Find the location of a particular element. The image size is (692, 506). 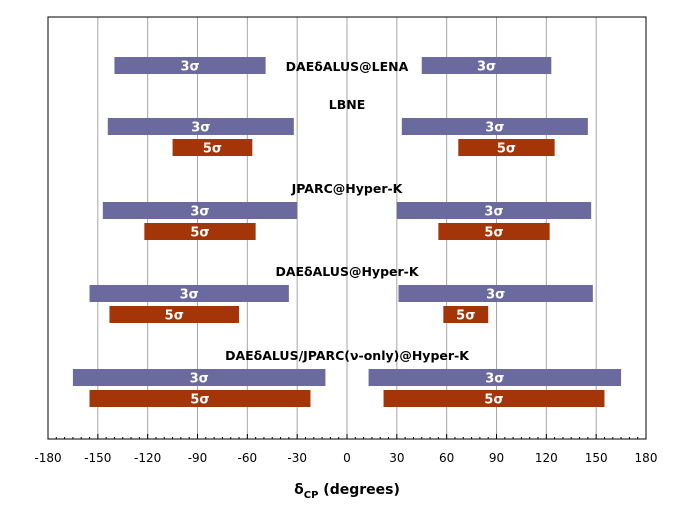

x-tick-label: -90 is located at coordinates (198, 458).